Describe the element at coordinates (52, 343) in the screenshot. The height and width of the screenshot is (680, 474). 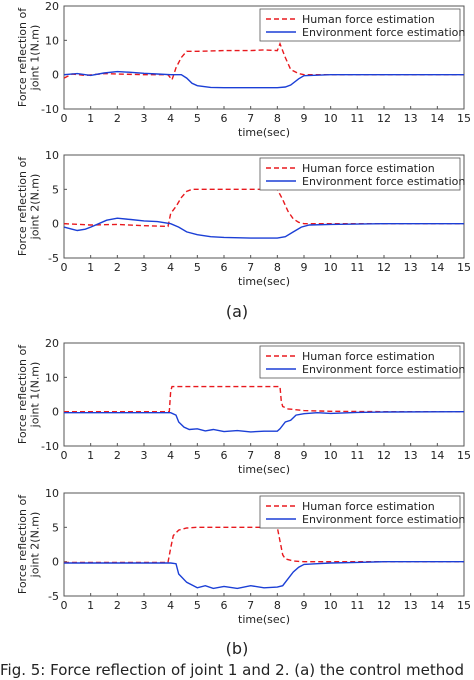
I see `y-tick-label: 20` at that location.